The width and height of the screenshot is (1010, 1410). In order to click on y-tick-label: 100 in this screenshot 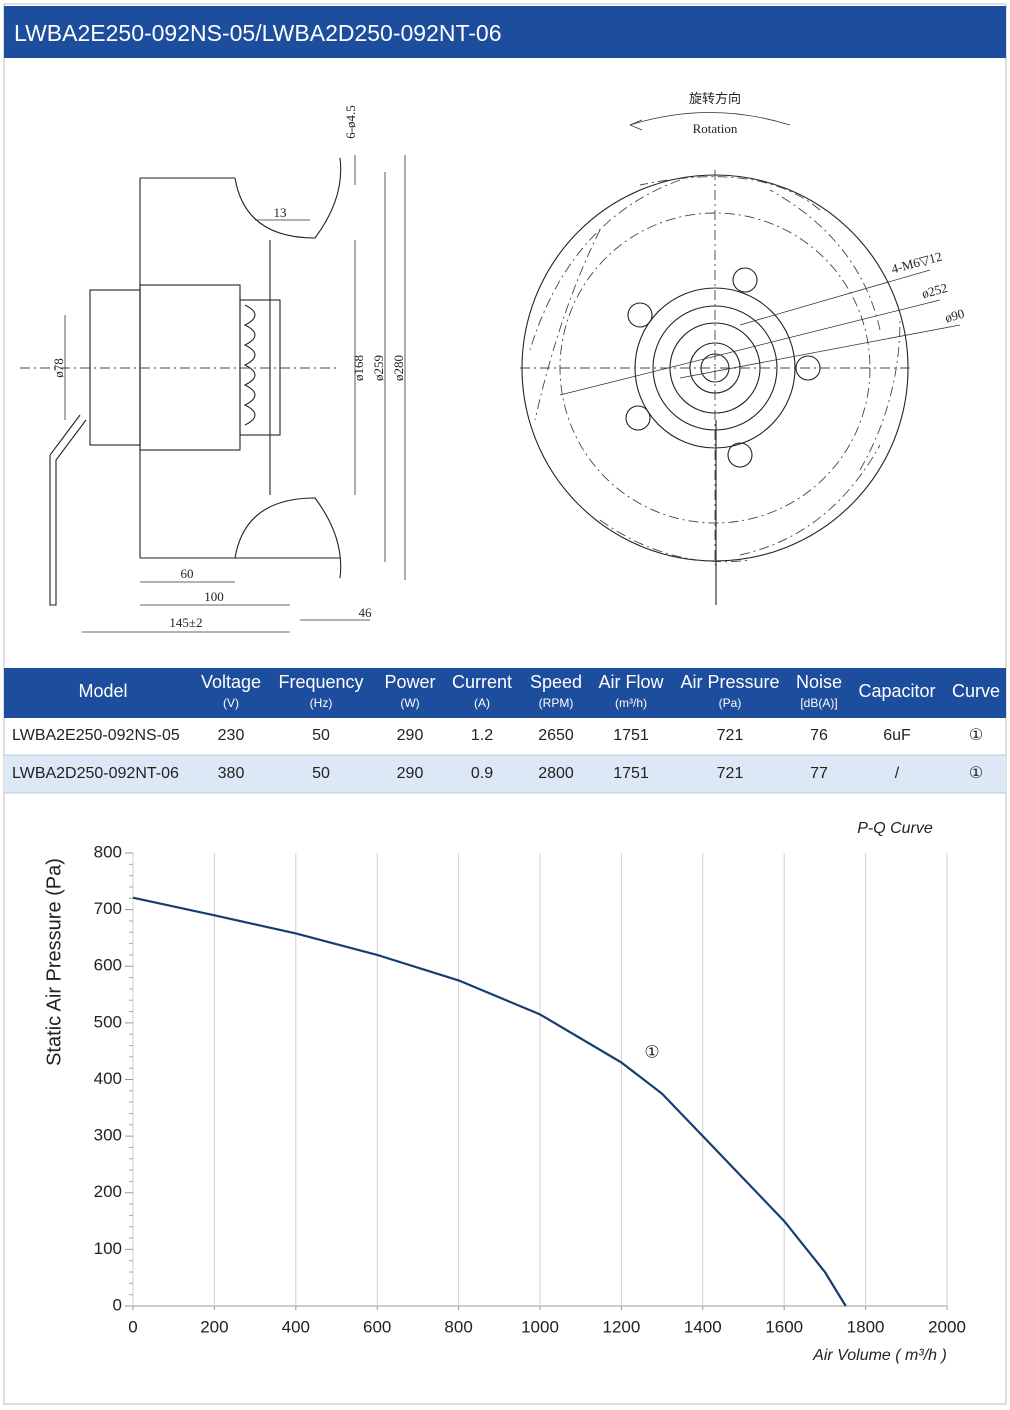, I will do `click(108, 1248)`.